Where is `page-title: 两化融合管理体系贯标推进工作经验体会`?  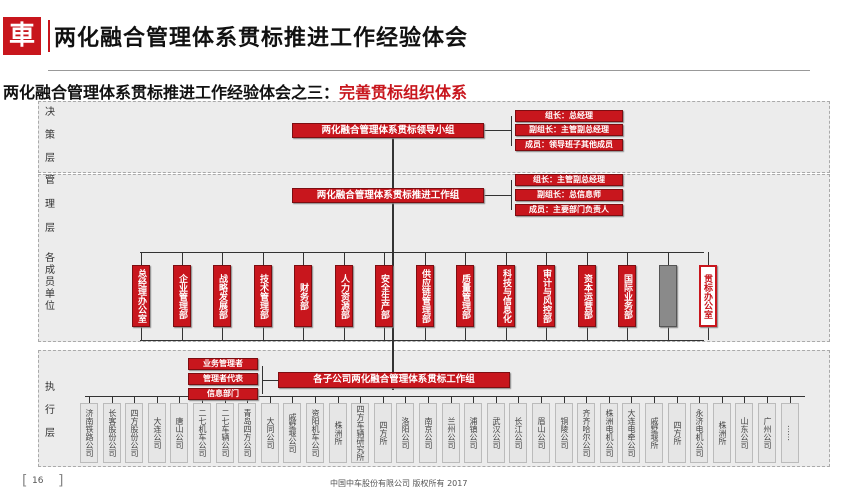 page-title: 两化融合管理体系贯标推进工作经验体会 is located at coordinates (261, 38).